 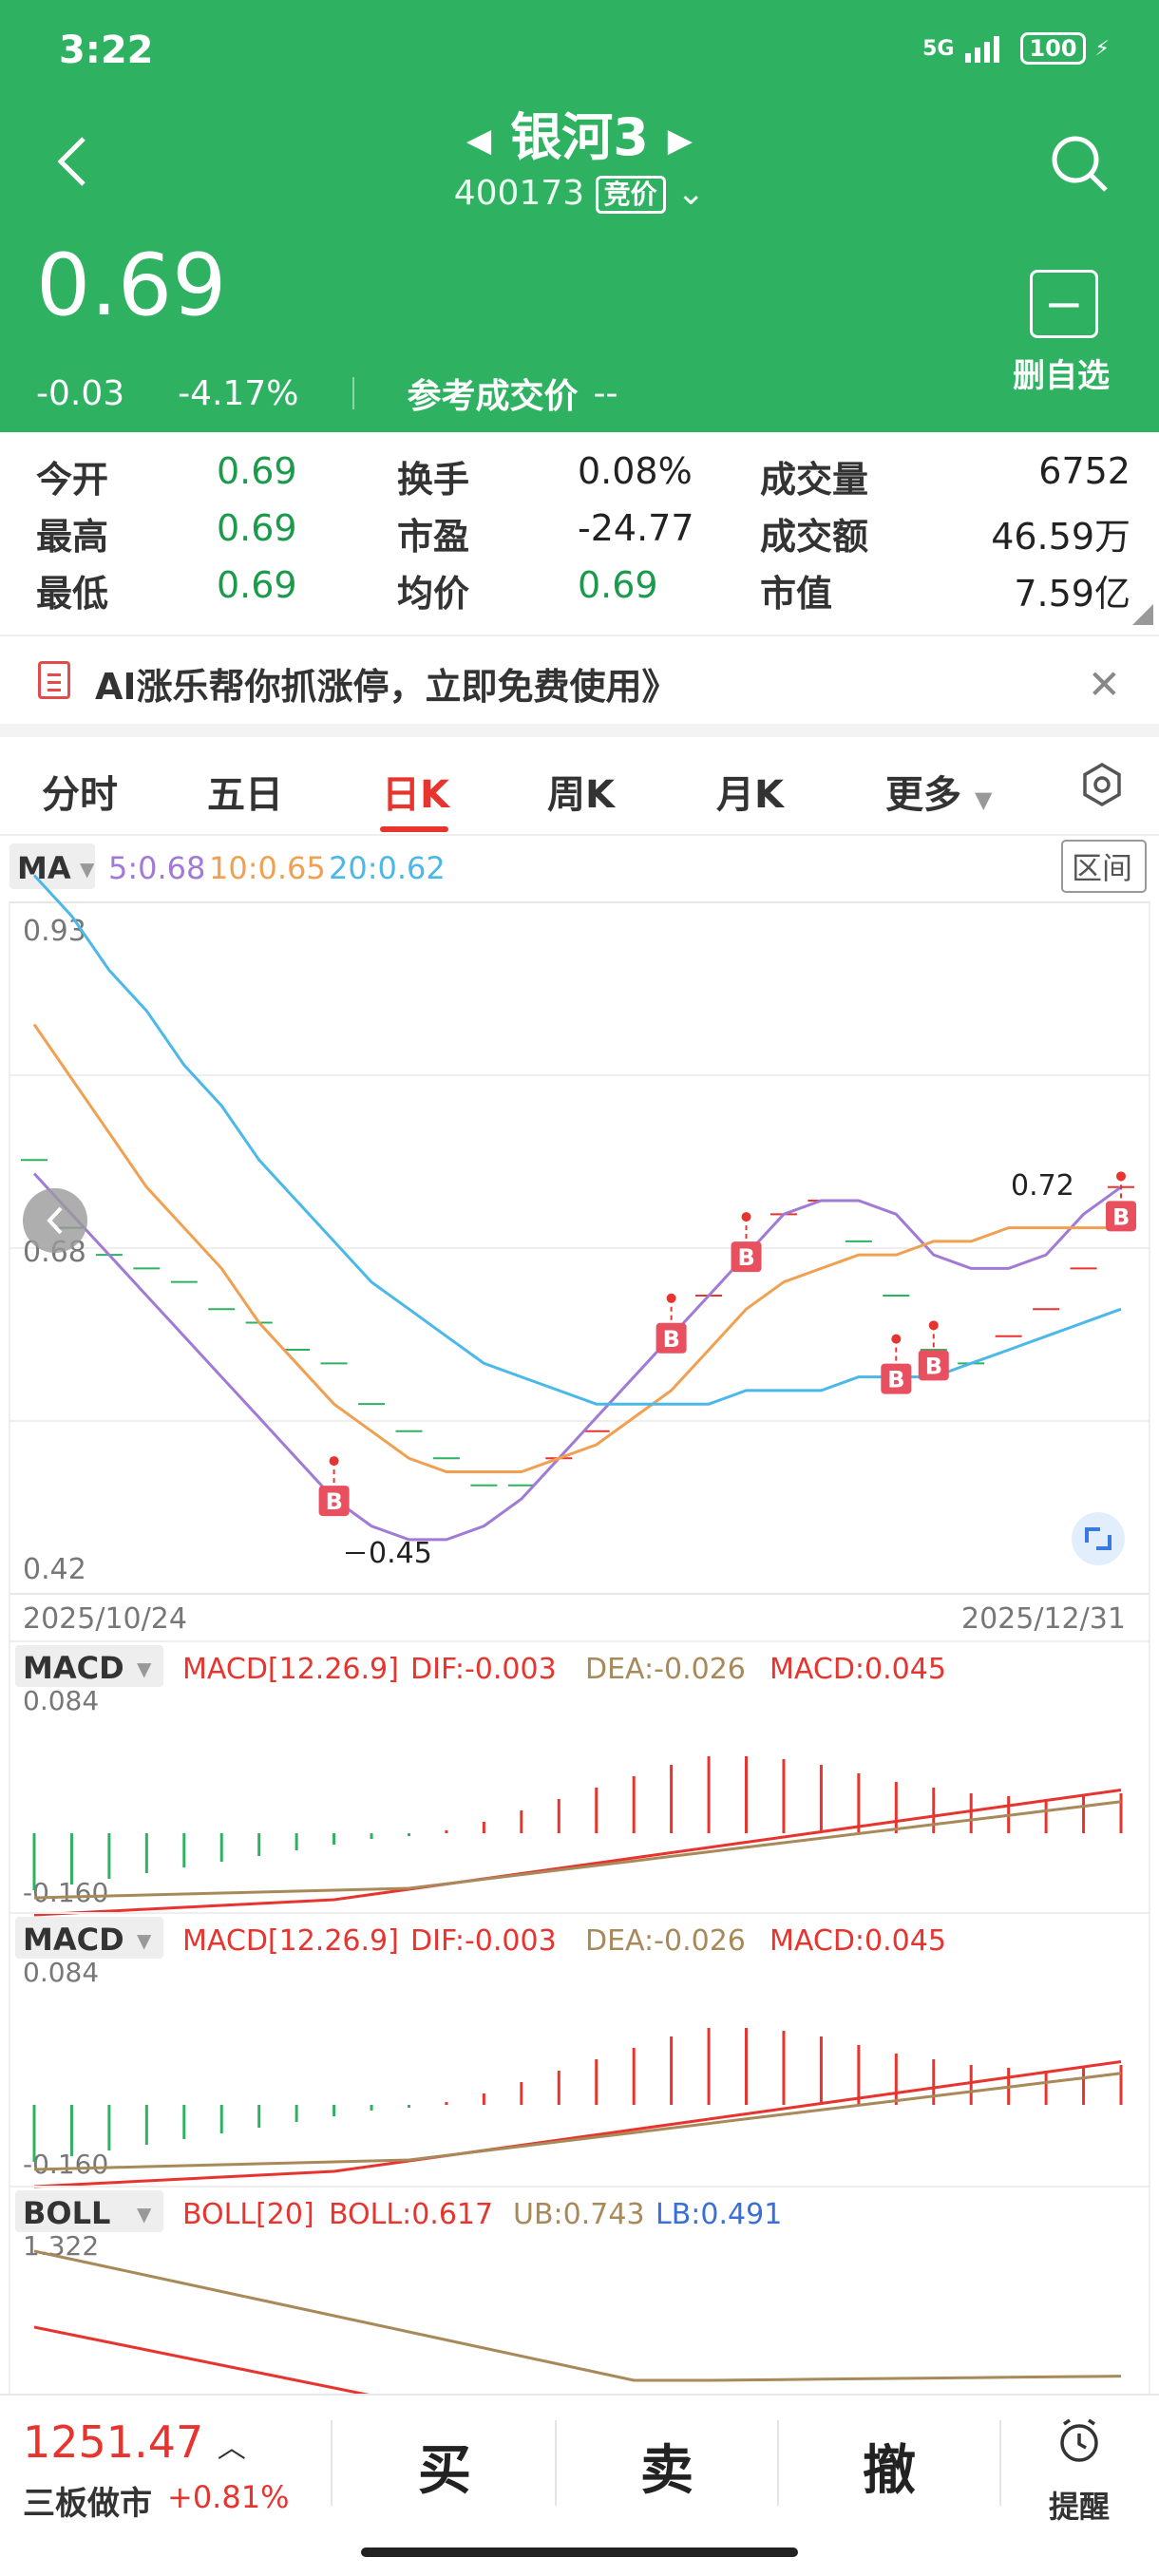 I want to click on cancel-order-button: 撤, so click(x=889, y=2471).